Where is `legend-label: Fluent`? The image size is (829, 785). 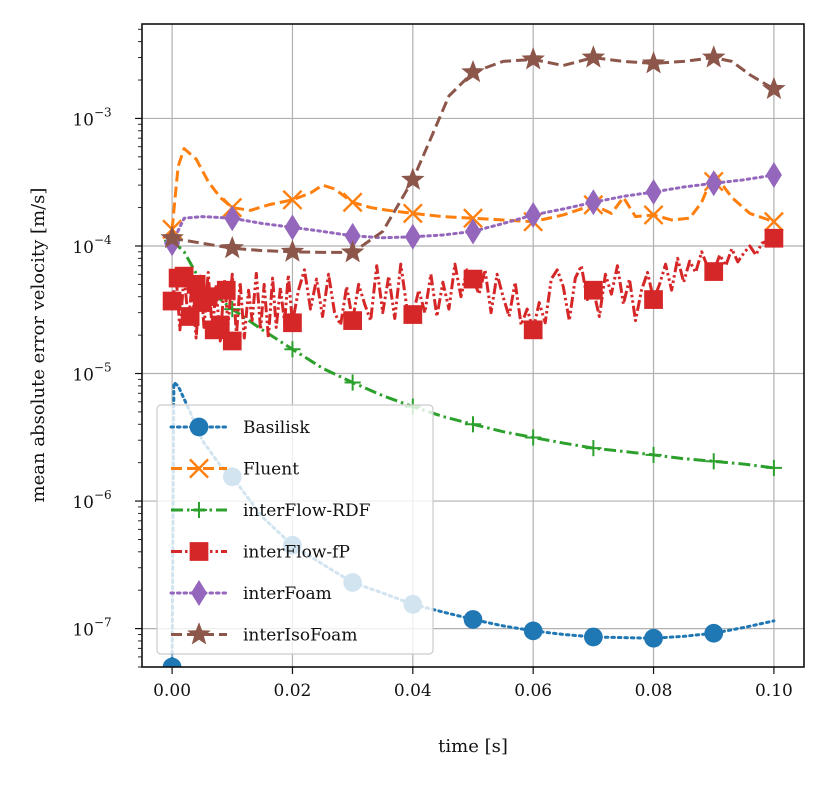 legend-label: Fluent is located at coordinates (271, 470).